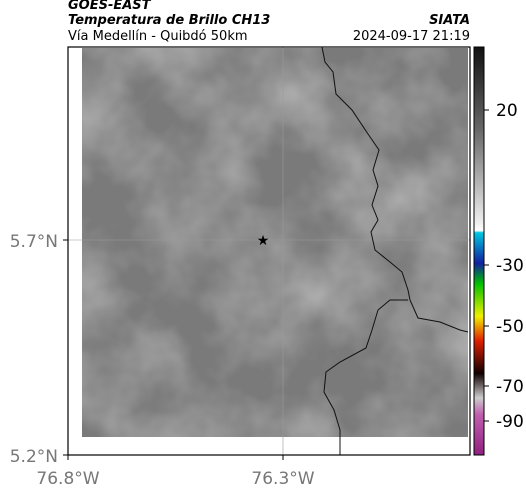  Describe the element at coordinates (510, 327) in the screenshot. I see `colorbar-label: -50` at that location.